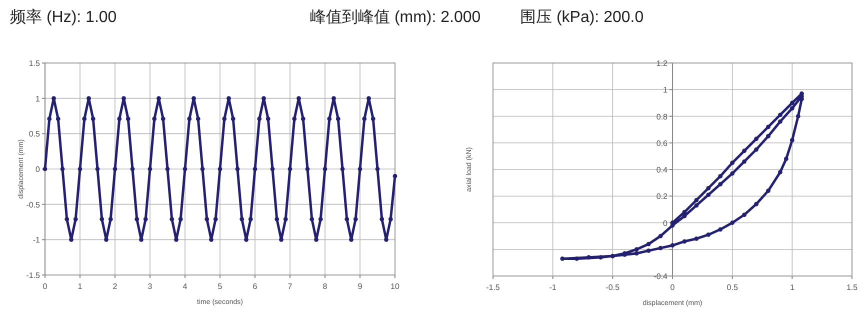  Describe the element at coordinates (662, 197) in the screenshot. I see `y-tick-label: 0.2` at that location.